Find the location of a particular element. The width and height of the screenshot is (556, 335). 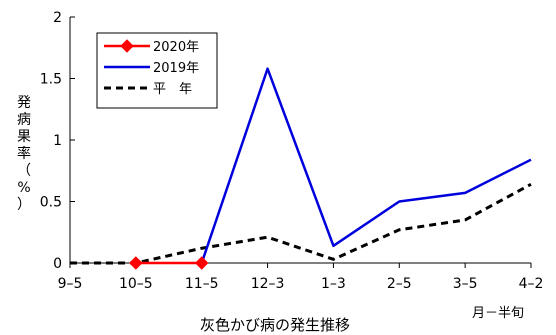

y-axis-label-char: 果 is located at coordinates (24, 137).